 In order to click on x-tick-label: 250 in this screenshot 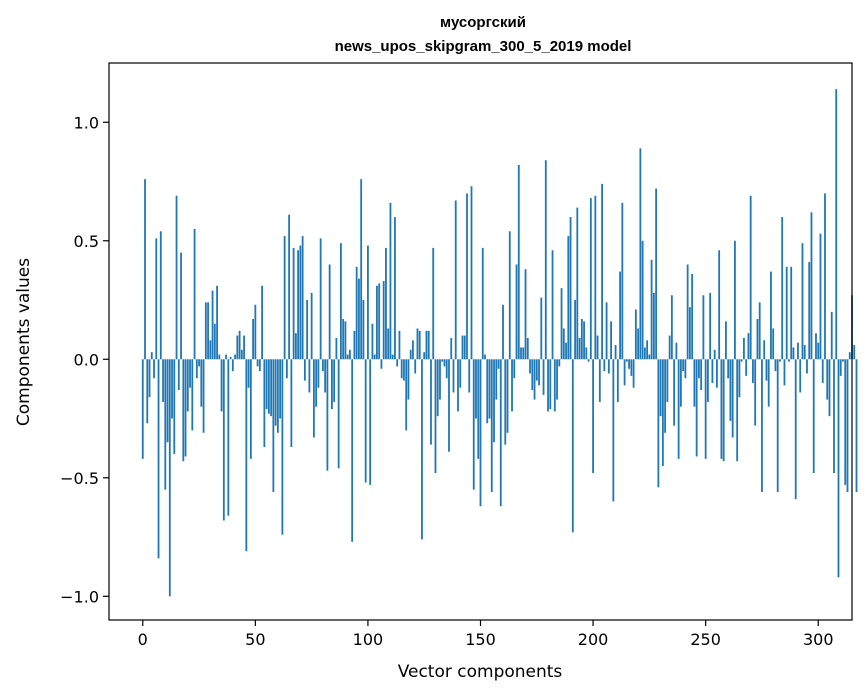, I will do `click(705, 639)`.